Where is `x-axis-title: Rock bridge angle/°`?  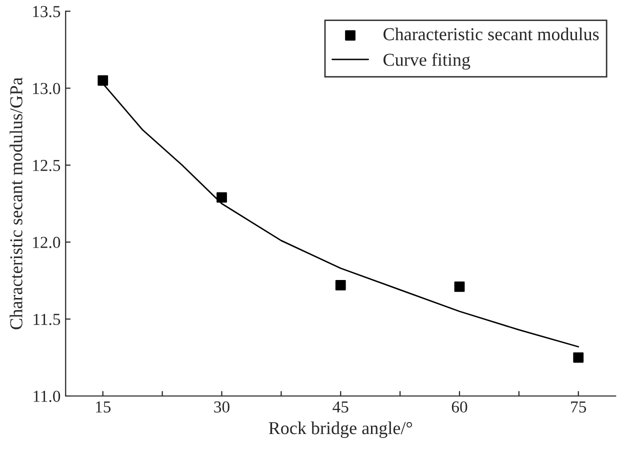 x-axis-title: Rock bridge angle/° is located at coordinates (340, 430).